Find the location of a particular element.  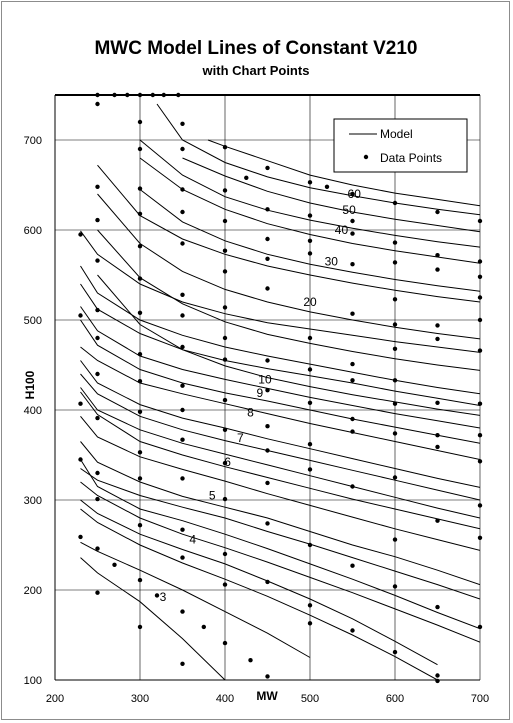

y-tick-label: 300 is located at coordinates (33, 501).